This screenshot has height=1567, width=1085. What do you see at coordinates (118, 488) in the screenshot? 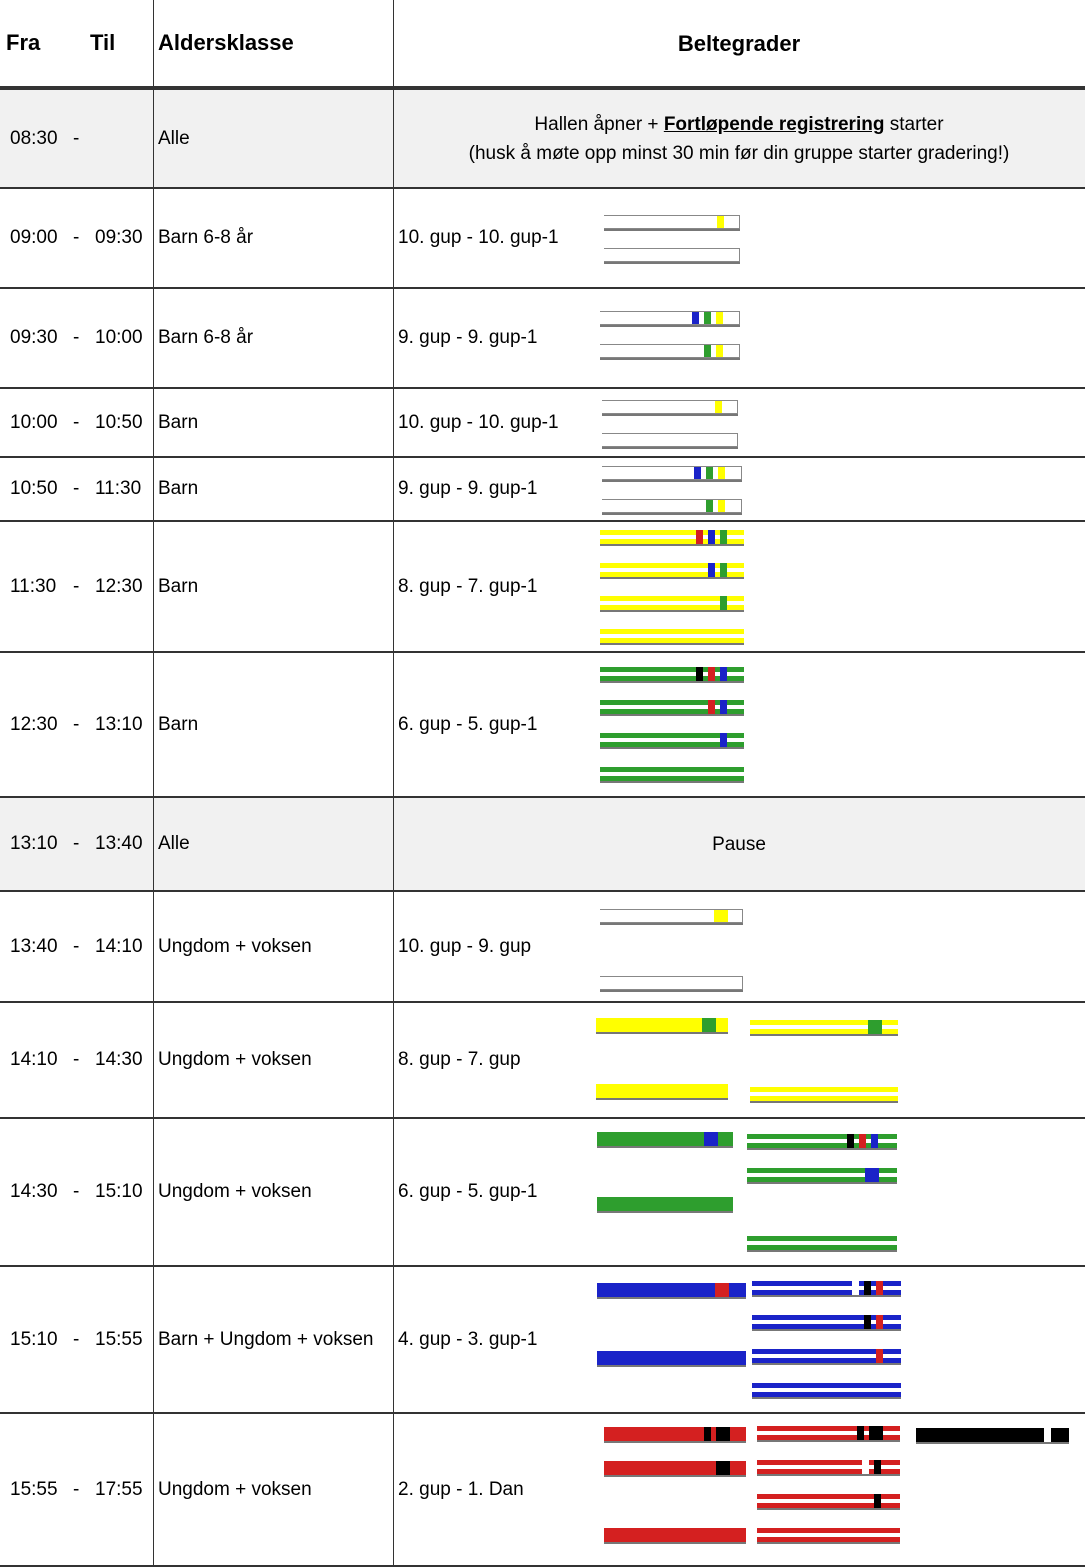
I see `time-to: 11:30` at bounding box center [118, 488].